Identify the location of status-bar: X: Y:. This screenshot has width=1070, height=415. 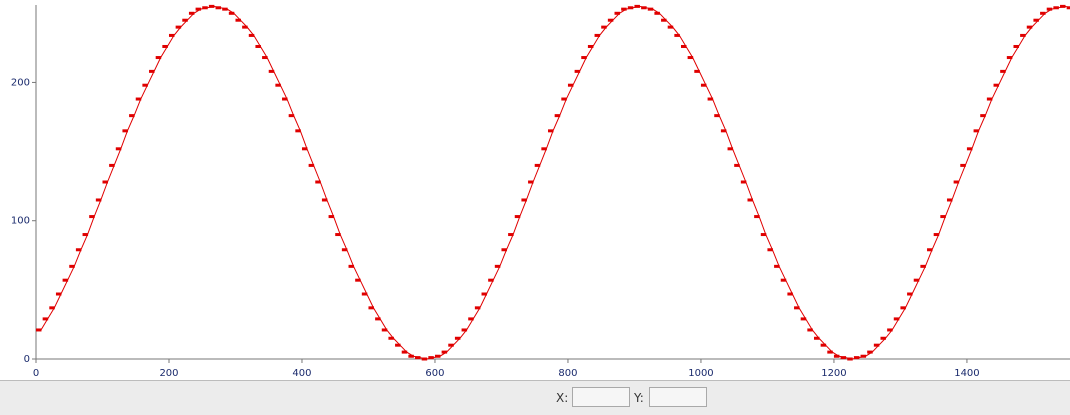
(535, 397).